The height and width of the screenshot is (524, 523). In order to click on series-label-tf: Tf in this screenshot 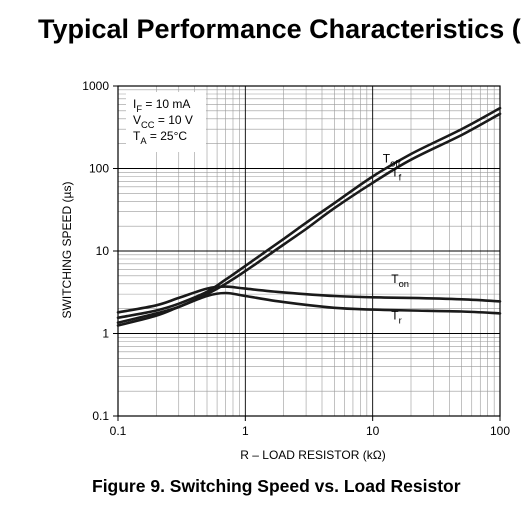, I will do `click(396, 173)`.